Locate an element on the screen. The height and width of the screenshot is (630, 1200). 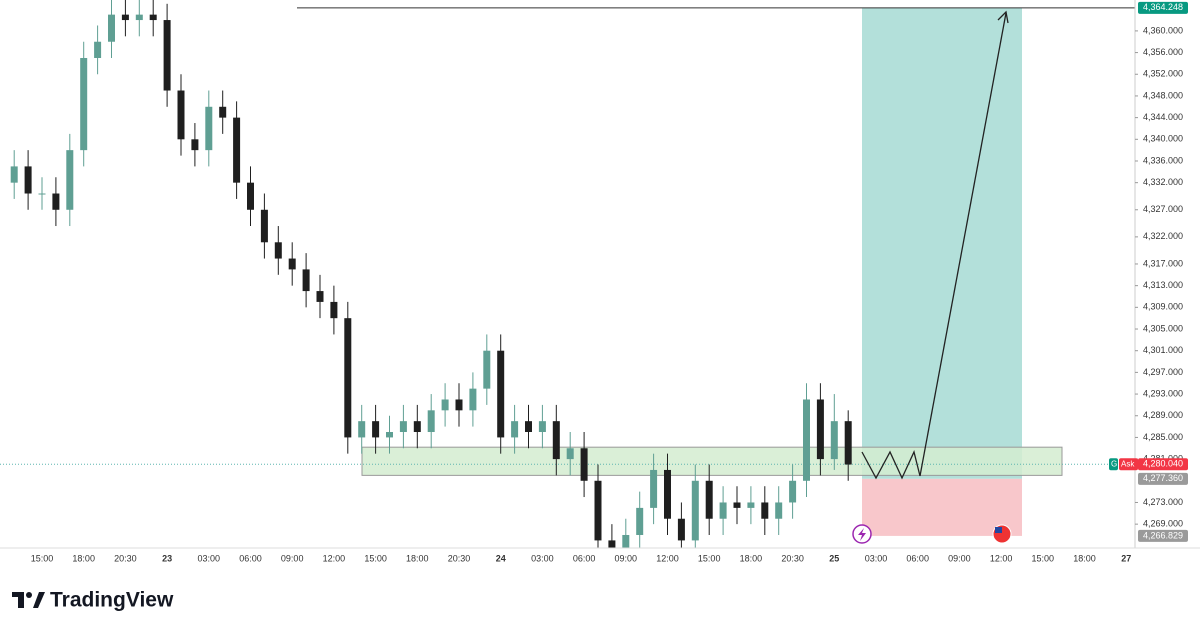
stop-area is located at coordinates (942, 507).